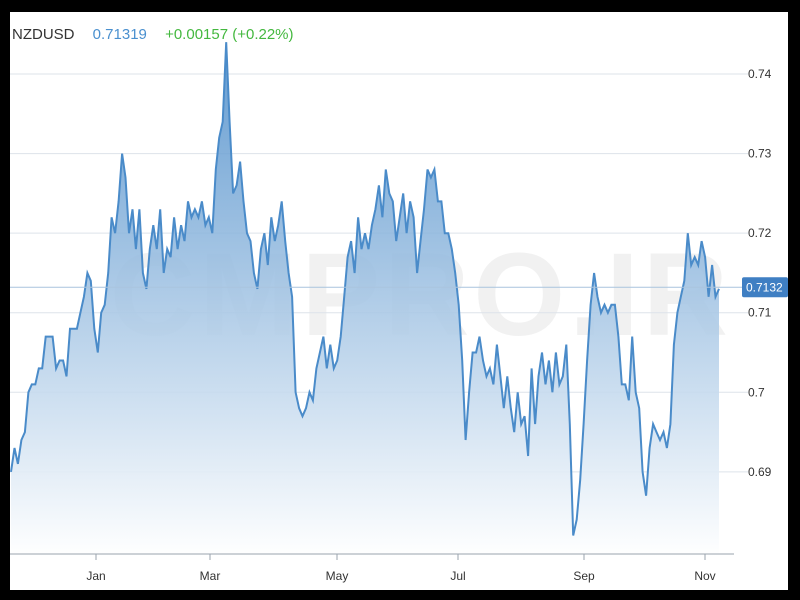  What do you see at coordinates (119, 34) in the screenshot?
I see `last-price: 0.71319` at bounding box center [119, 34].